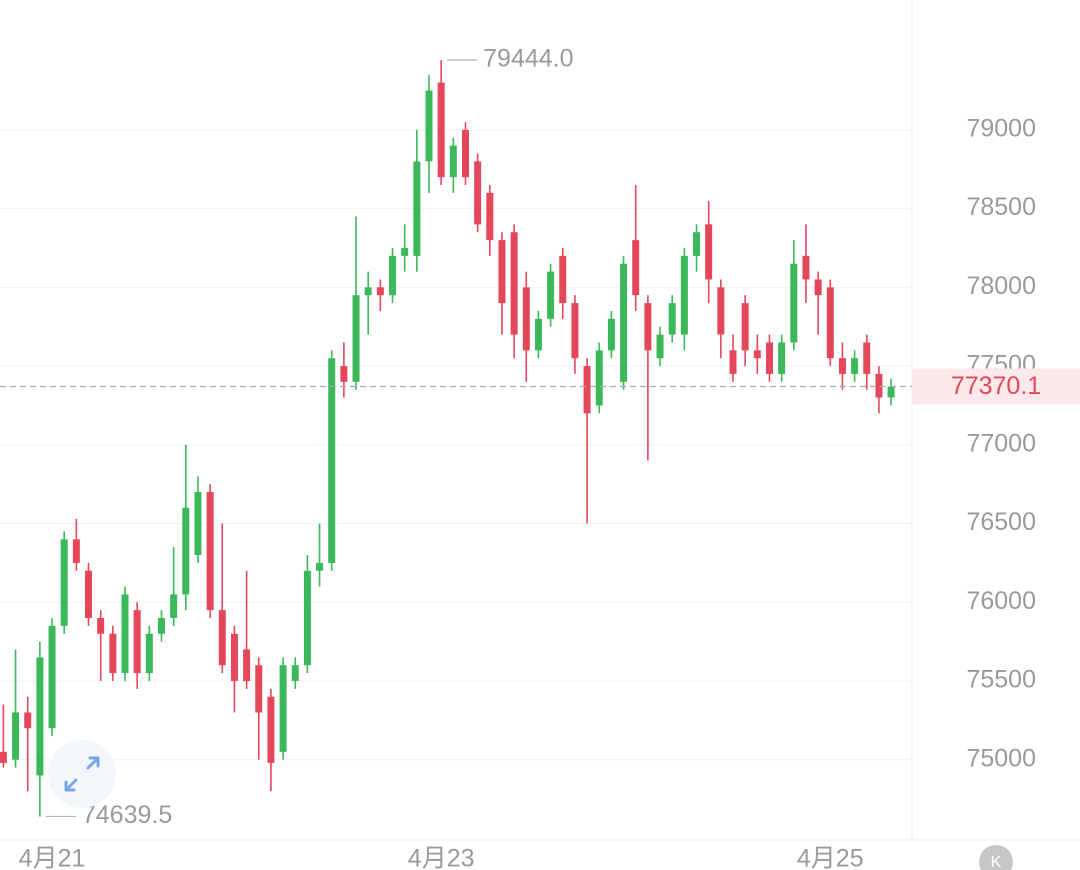  What do you see at coordinates (1001, 129) in the screenshot?
I see `y-tick-label: 79000` at bounding box center [1001, 129].